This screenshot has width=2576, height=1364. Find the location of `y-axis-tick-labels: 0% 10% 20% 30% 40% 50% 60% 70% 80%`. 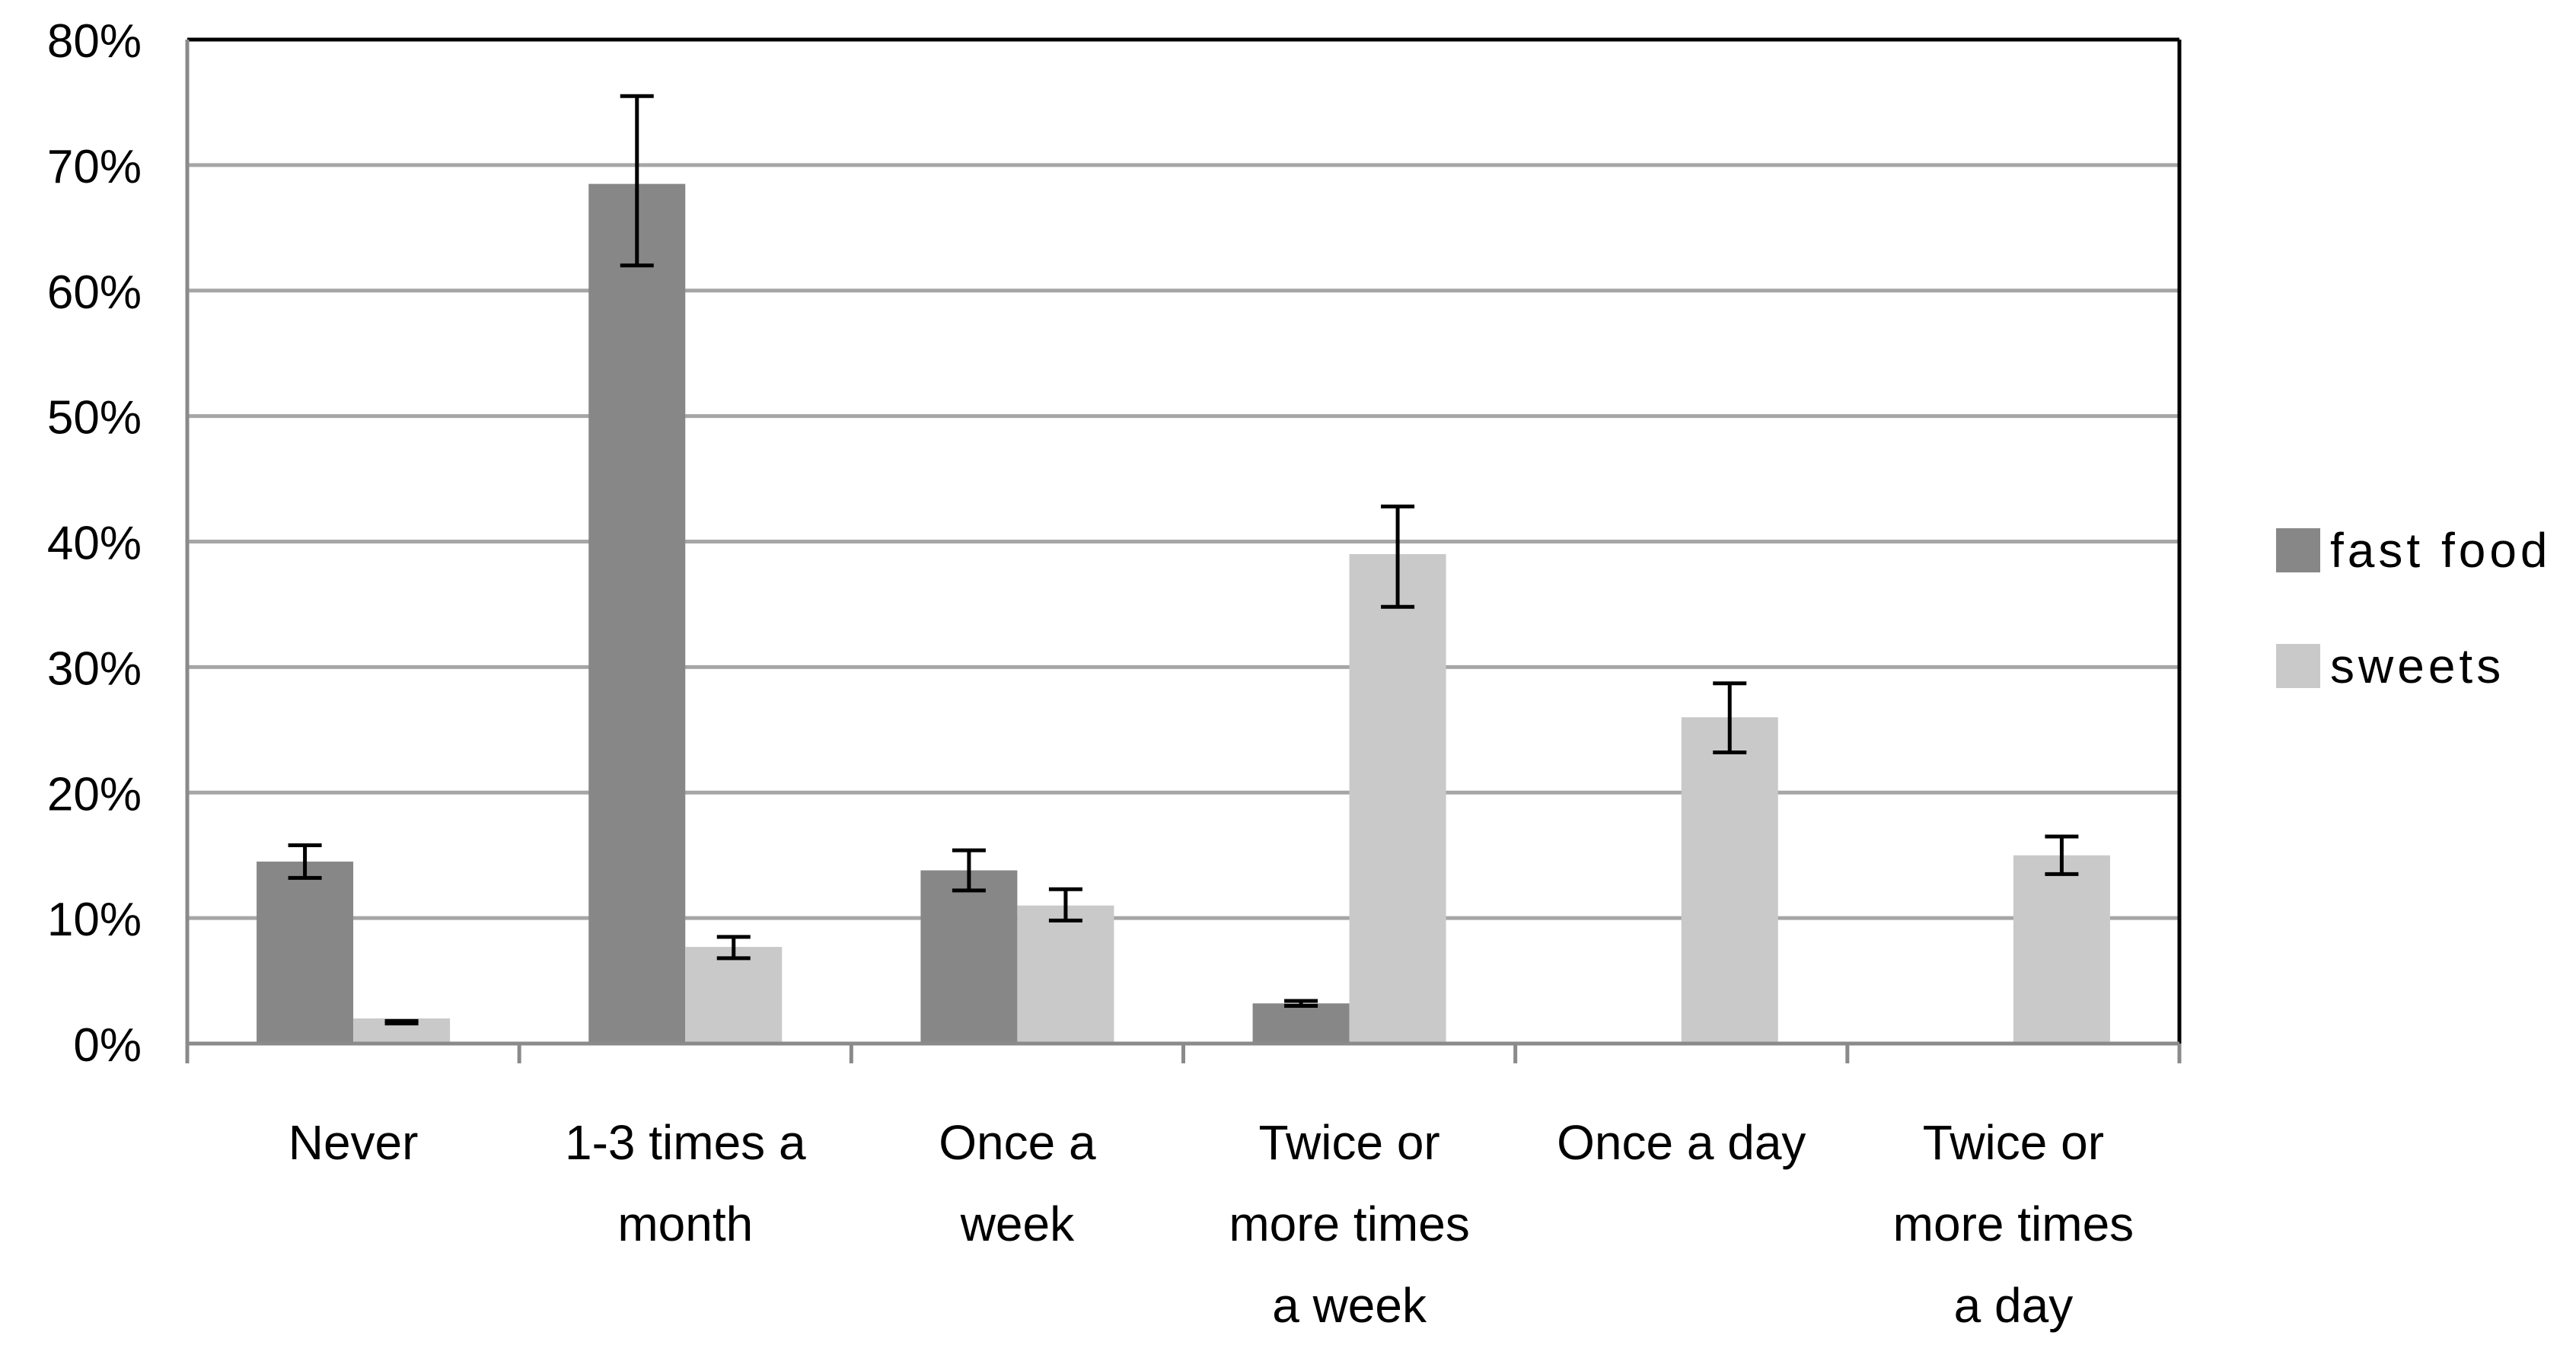

y-axis-tick-labels: 0% 10% 20% 30% 40% 50% 60% 70% 80% is located at coordinates (94, 543).